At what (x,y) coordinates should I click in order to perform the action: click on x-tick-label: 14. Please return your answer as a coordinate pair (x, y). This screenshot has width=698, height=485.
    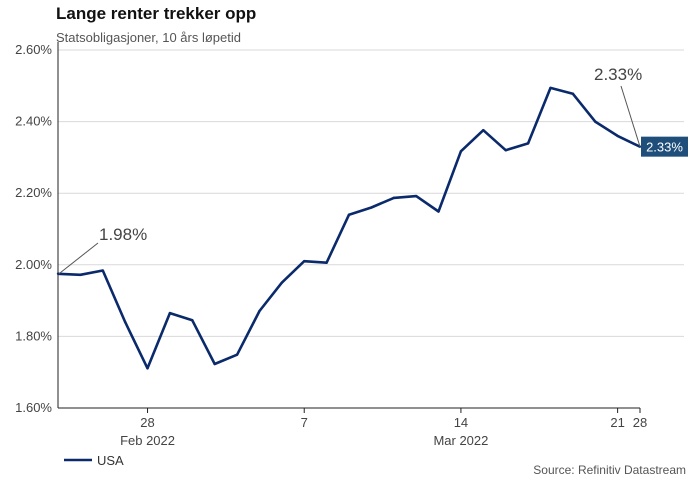
    Looking at the image, I should click on (461, 422).